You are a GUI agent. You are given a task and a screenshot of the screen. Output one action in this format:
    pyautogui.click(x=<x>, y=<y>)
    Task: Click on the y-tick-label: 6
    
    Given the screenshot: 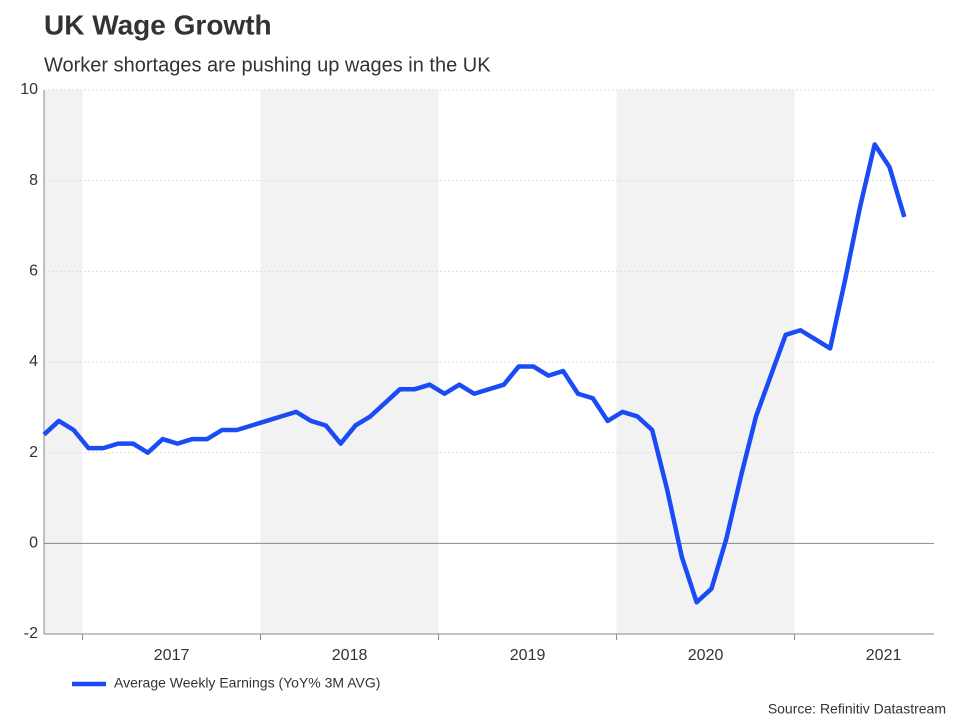 What is the action you would take?
    pyautogui.click(x=33, y=271)
    